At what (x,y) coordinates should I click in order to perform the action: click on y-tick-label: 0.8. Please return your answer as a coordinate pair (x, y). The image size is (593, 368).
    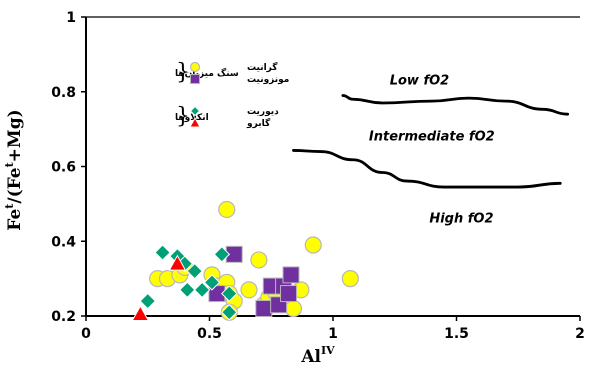
    Looking at the image, I should click on (63, 93).